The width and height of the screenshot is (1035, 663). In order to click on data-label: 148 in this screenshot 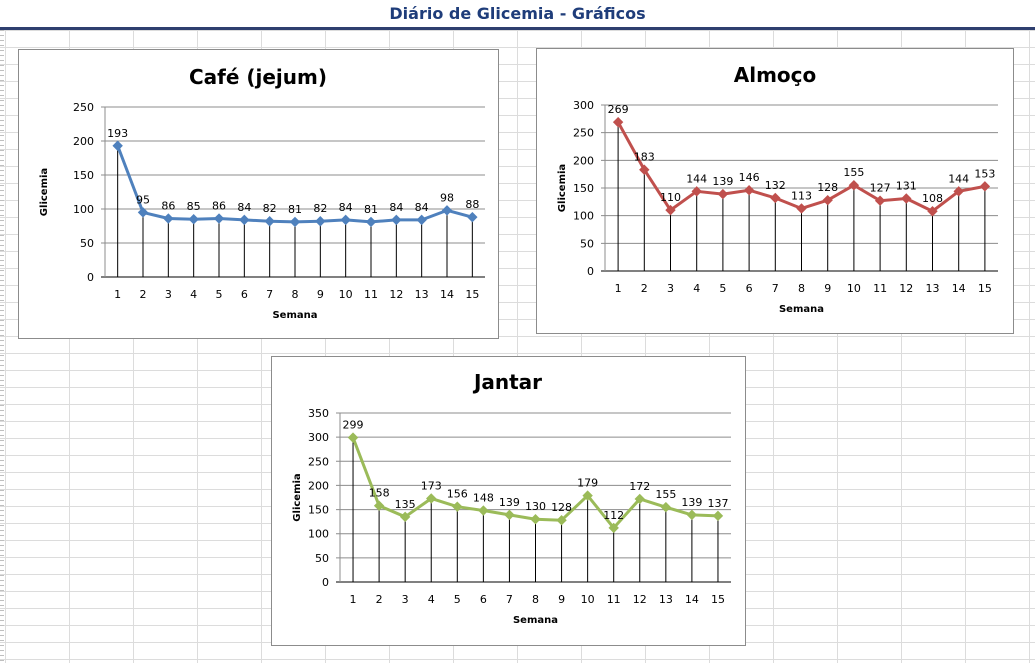, I will do `click(483, 498)`.